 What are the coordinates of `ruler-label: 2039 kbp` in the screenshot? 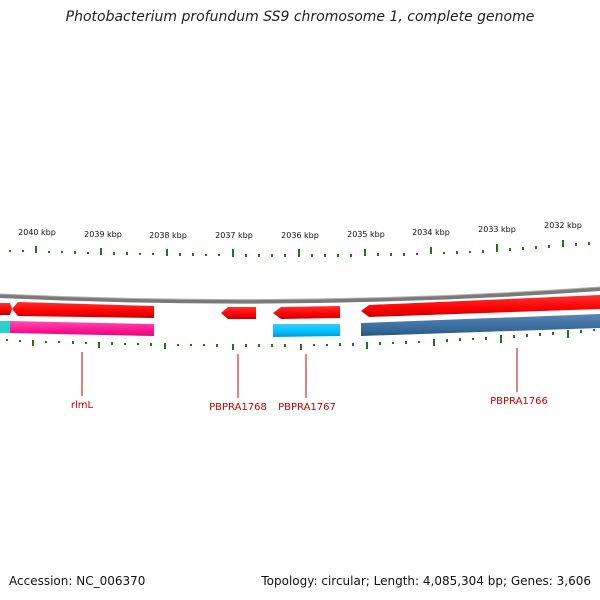 It's located at (103, 234).